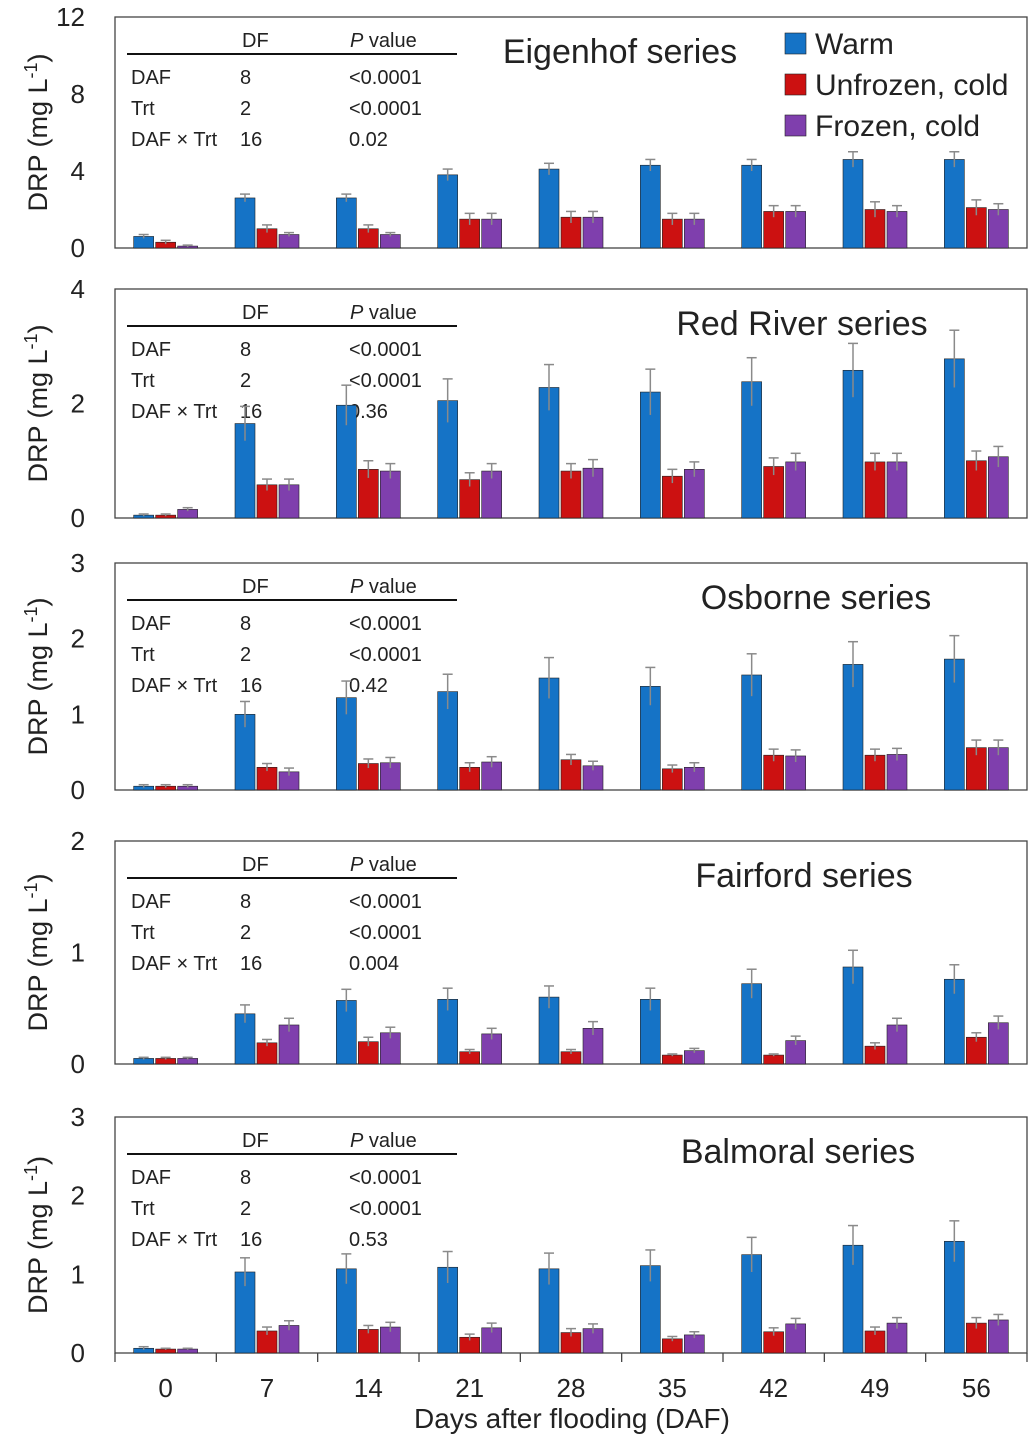  What do you see at coordinates (875, 1388) in the screenshot?
I see `x-tick-label: 49` at bounding box center [875, 1388].